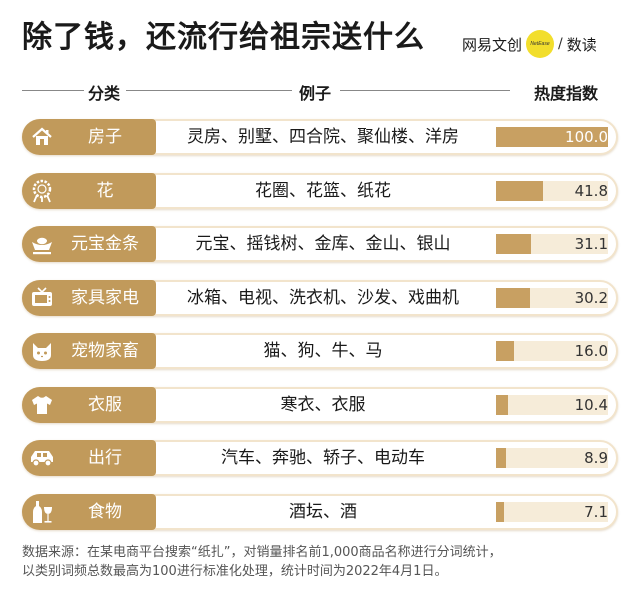  I want to click on category-tag: 衣服, so click(89, 404).